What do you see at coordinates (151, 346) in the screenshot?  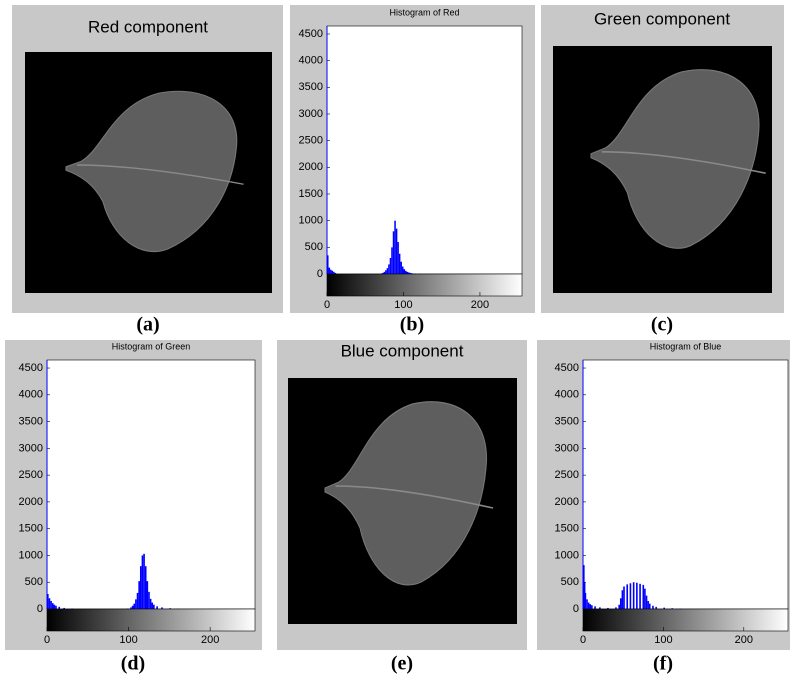 I see `chart-title: Histogram of Green` at bounding box center [151, 346].